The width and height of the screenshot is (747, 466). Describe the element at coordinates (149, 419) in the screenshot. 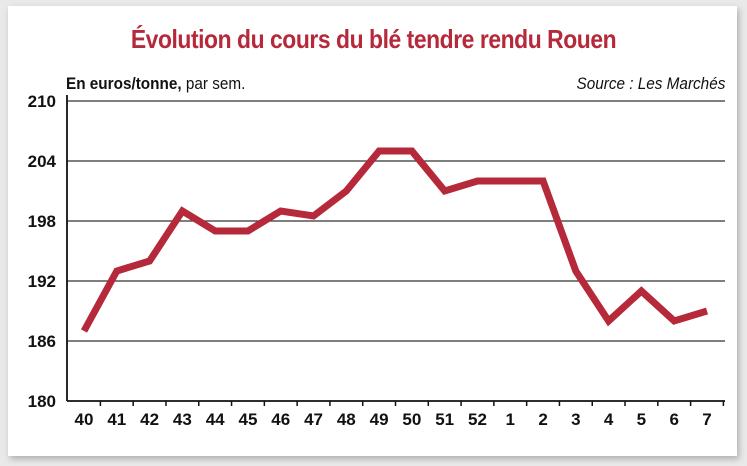

I see `x-tick-label: 42` at that location.